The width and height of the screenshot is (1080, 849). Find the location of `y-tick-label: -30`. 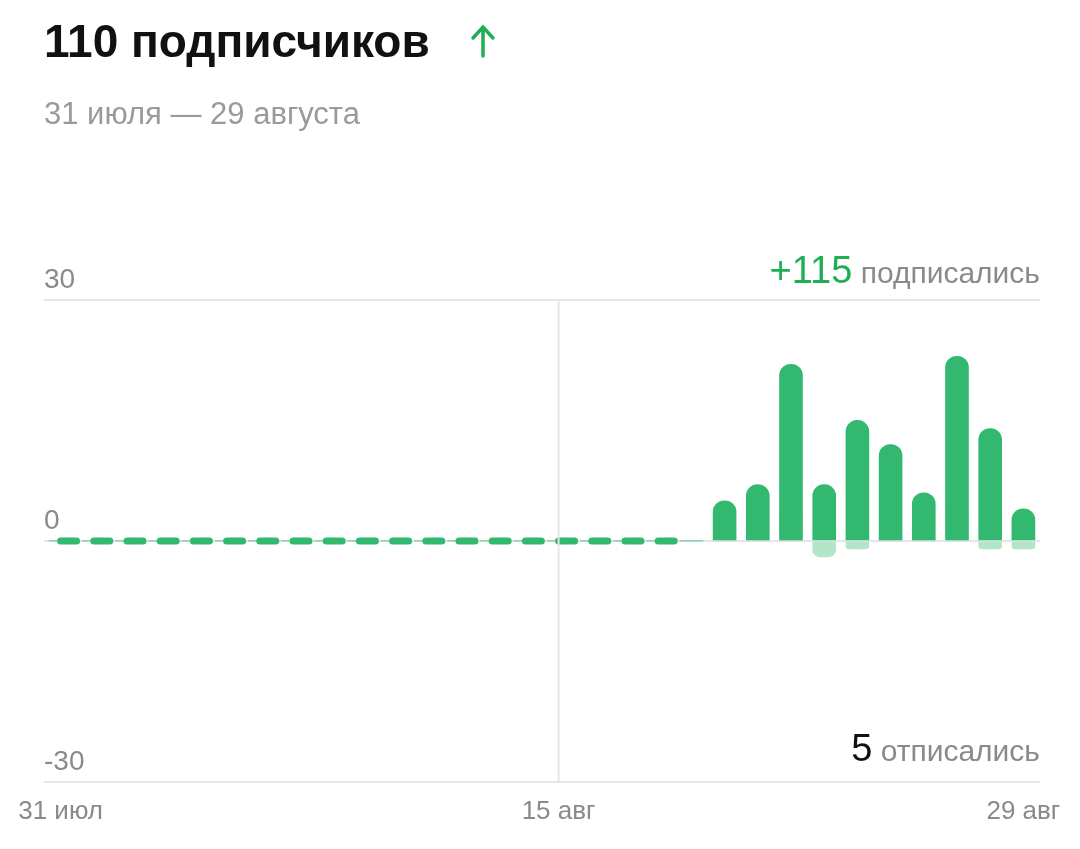

y-tick-label: -30 is located at coordinates (64, 760).